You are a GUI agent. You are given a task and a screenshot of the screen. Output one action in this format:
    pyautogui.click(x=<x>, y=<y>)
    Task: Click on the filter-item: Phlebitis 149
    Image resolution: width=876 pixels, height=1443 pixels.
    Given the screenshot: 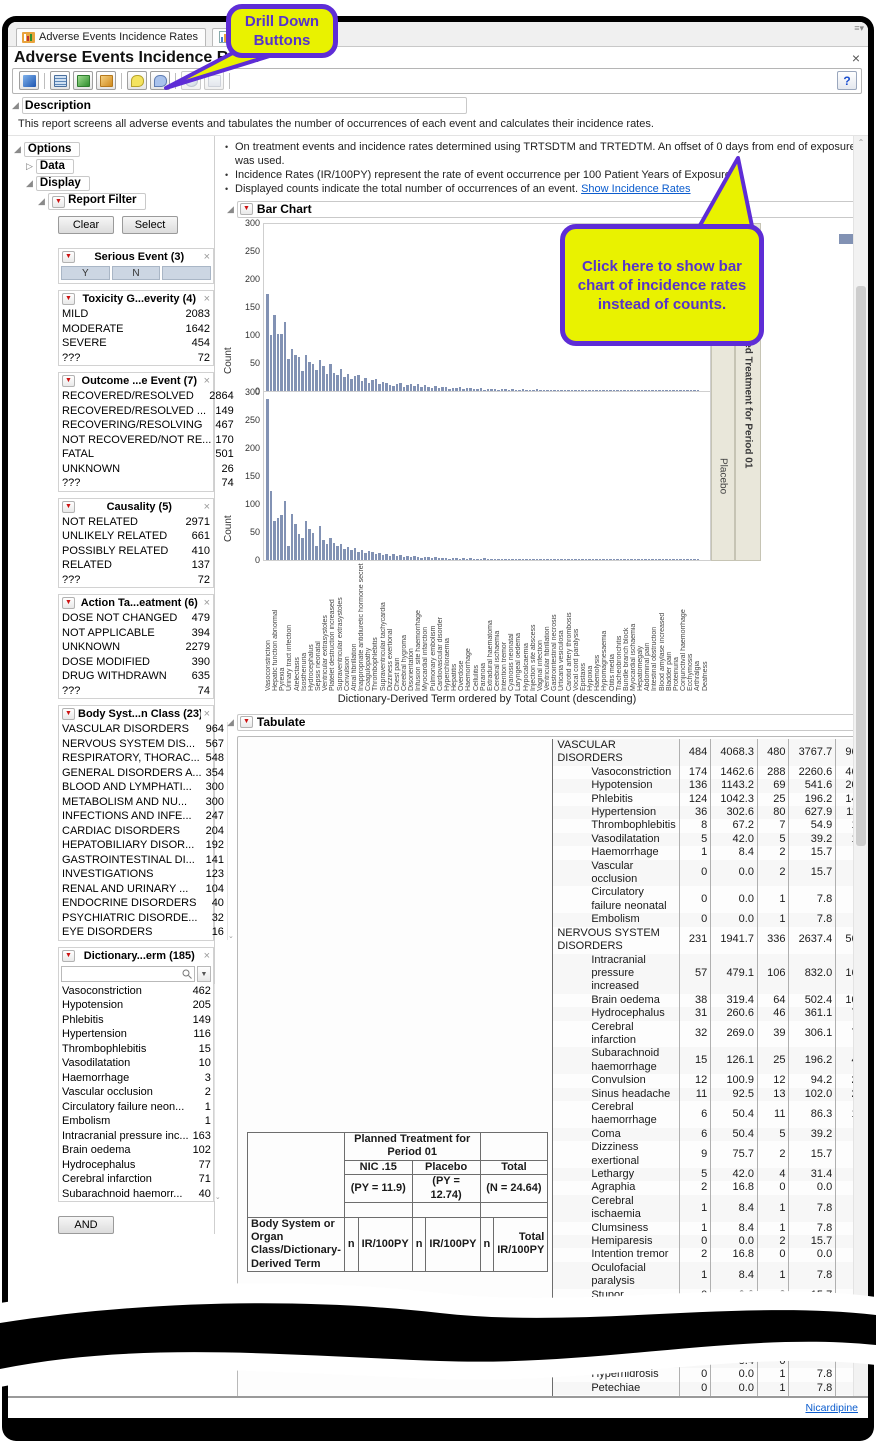 What is the action you would take?
    pyautogui.click(x=136, y=1020)
    